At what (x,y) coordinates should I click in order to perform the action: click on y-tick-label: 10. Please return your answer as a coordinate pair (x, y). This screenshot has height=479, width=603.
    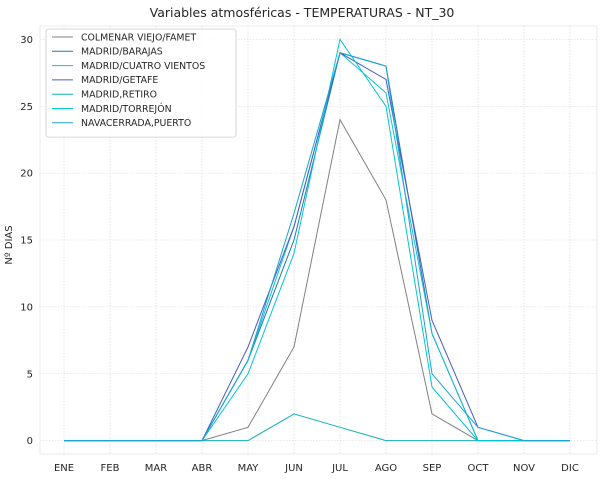
    Looking at the image, I should click on (26, 307).